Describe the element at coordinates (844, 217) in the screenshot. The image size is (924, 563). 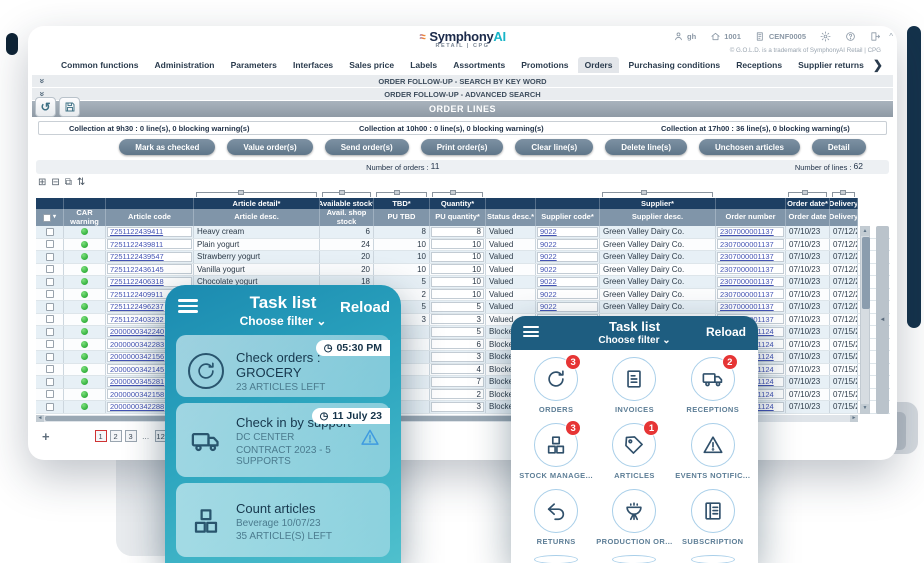
I see `column-header-deliv: Delivery` at that location.